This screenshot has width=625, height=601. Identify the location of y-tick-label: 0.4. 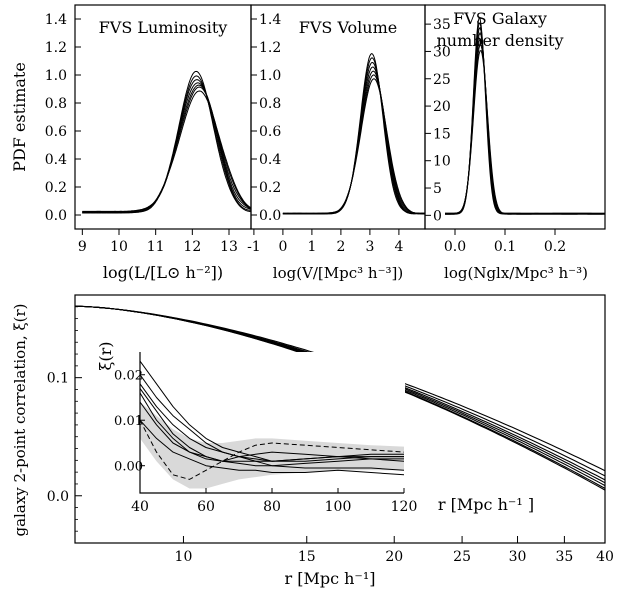
(56, 160).